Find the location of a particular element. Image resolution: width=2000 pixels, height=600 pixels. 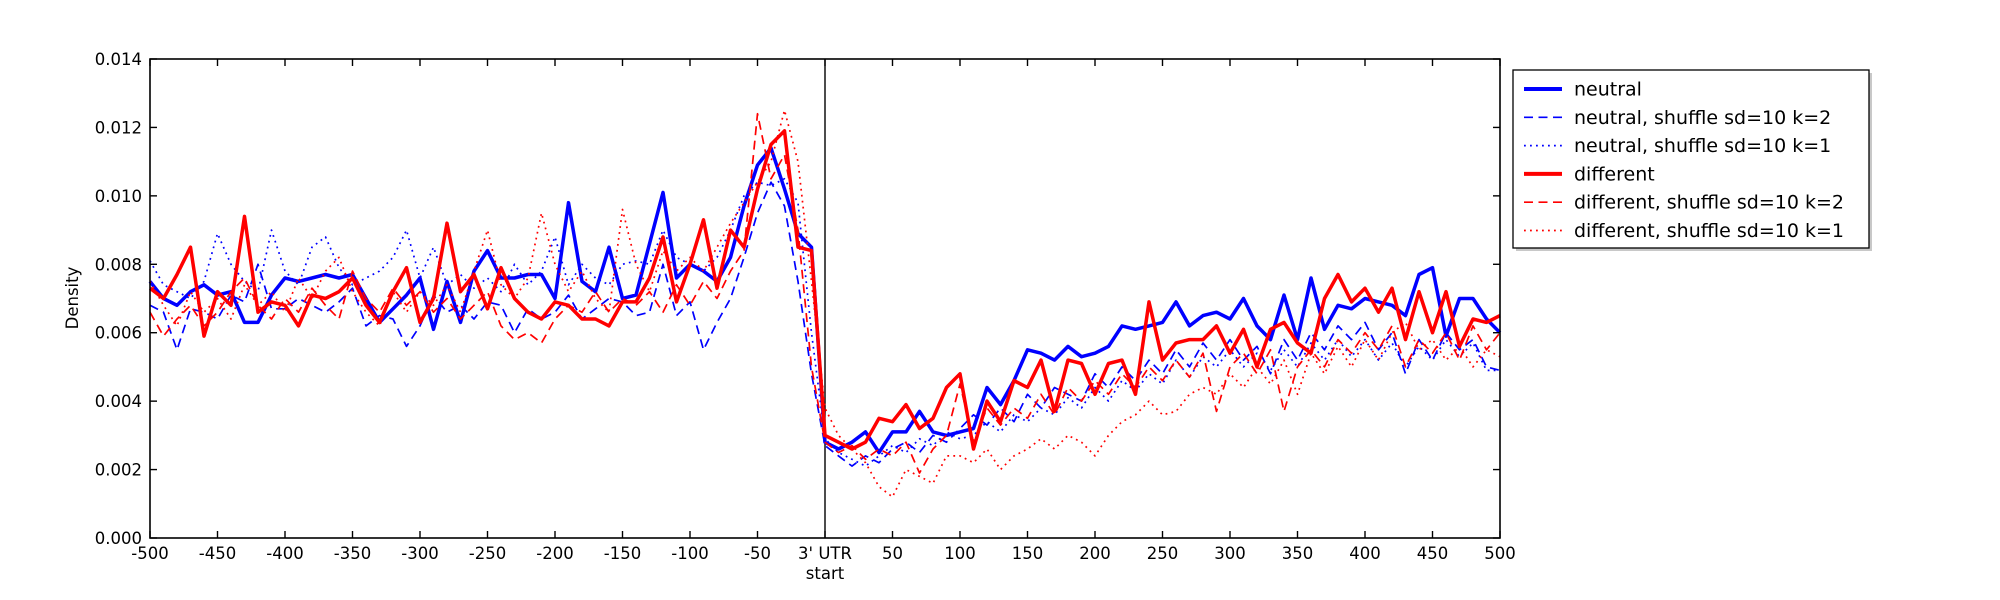

legend-label-neutral-shuffle-k1: neutral, shuffle sd=10 k=1 is located at coordinates (1702, 146).